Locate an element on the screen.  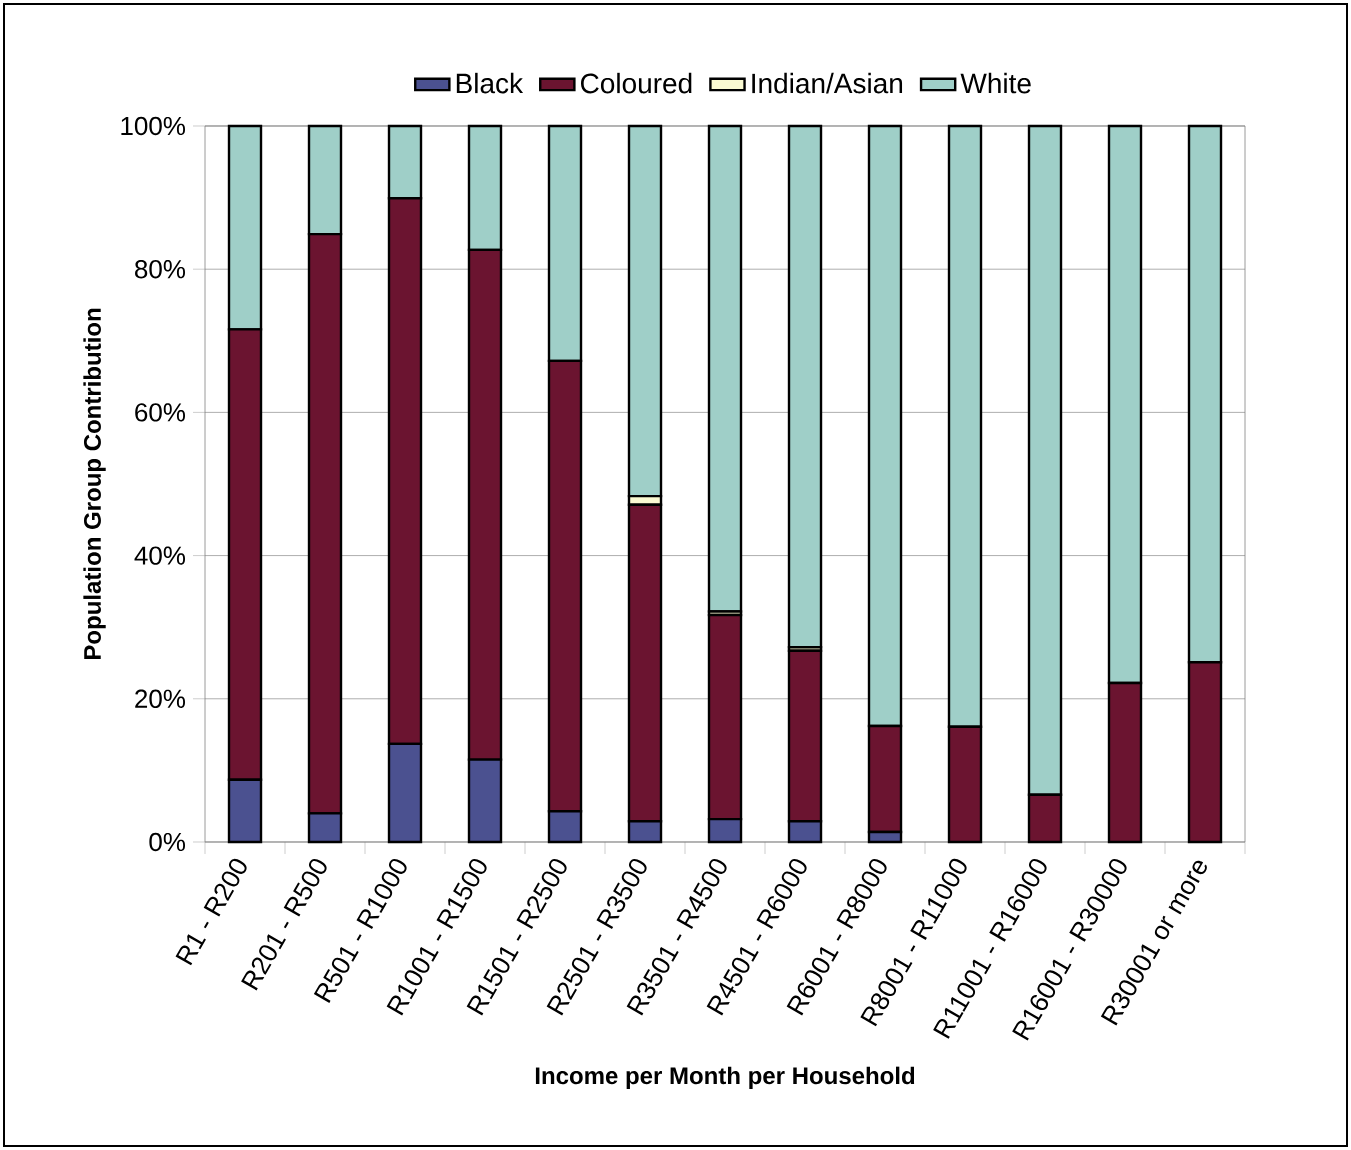
legend-label: Indian/Asian is located at coordinates (827, 83).